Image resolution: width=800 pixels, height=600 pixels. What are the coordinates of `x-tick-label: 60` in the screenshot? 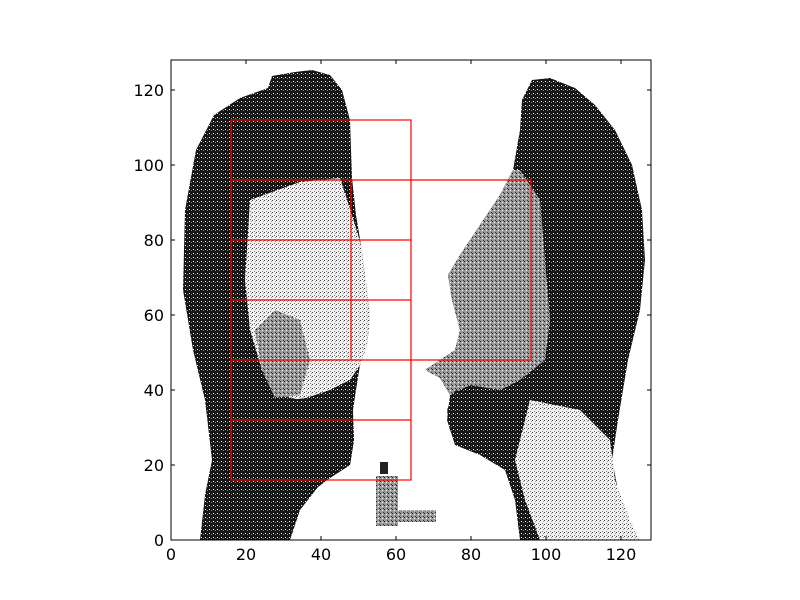 It's located at (396, 554).